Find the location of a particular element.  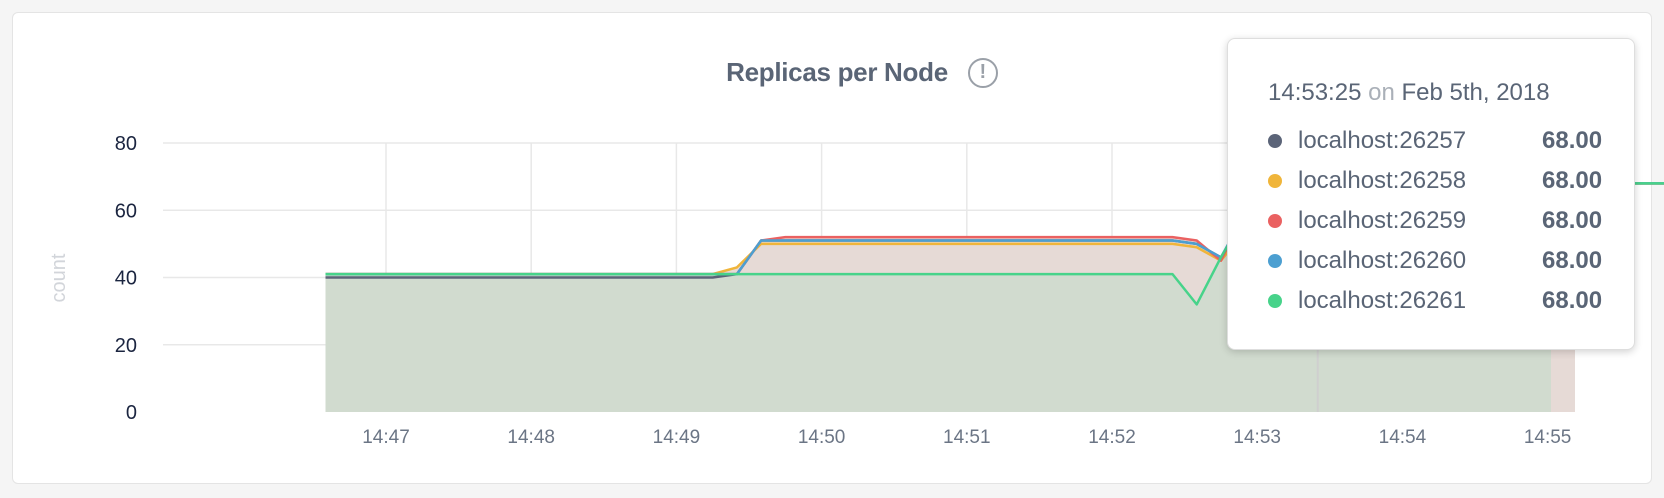

x-tick-label: 14:49 is located at coordinates (677, 437).